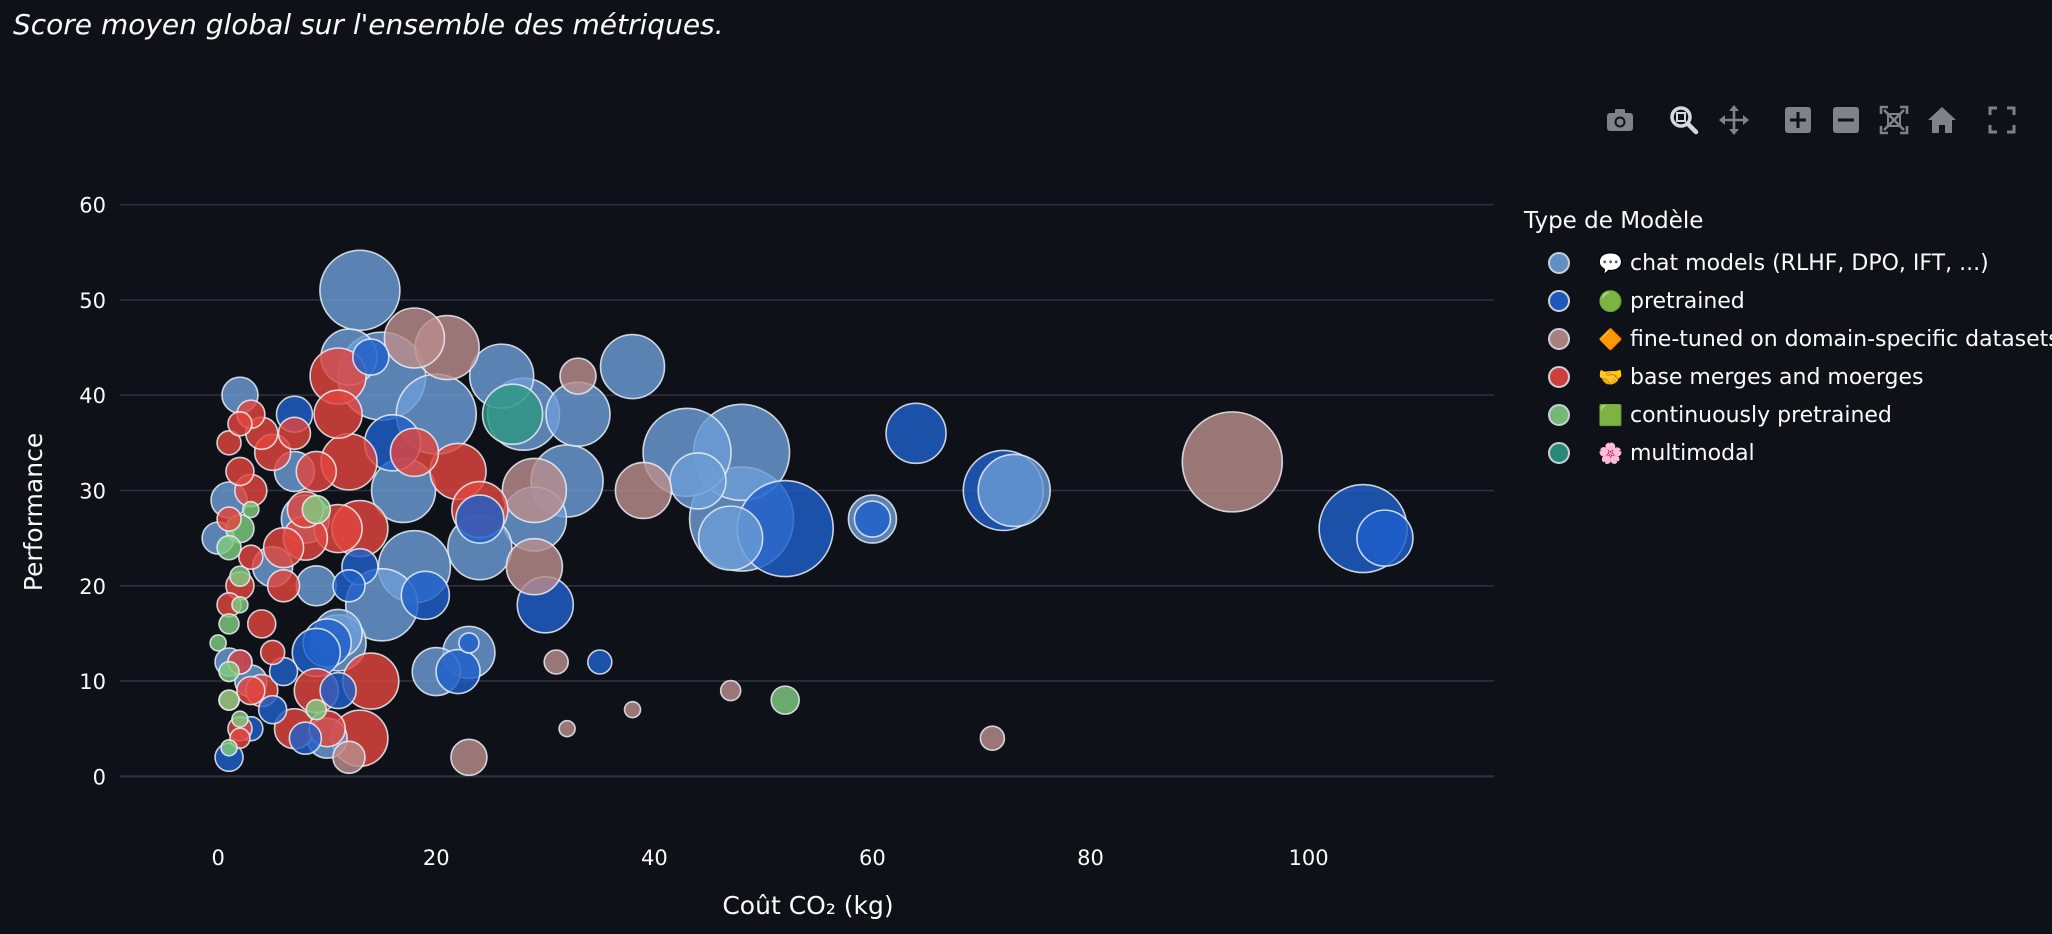 The width and height of the screenshot is (2052, 934). Describe the element at coordinates (1614, 221) in the screenshot. I see `legend-title: Type de Modèle` at that location.